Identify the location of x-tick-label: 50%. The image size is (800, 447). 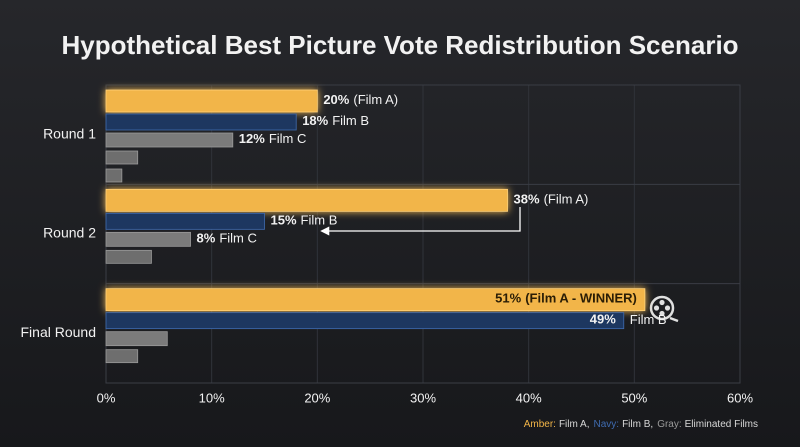
(634, 397).